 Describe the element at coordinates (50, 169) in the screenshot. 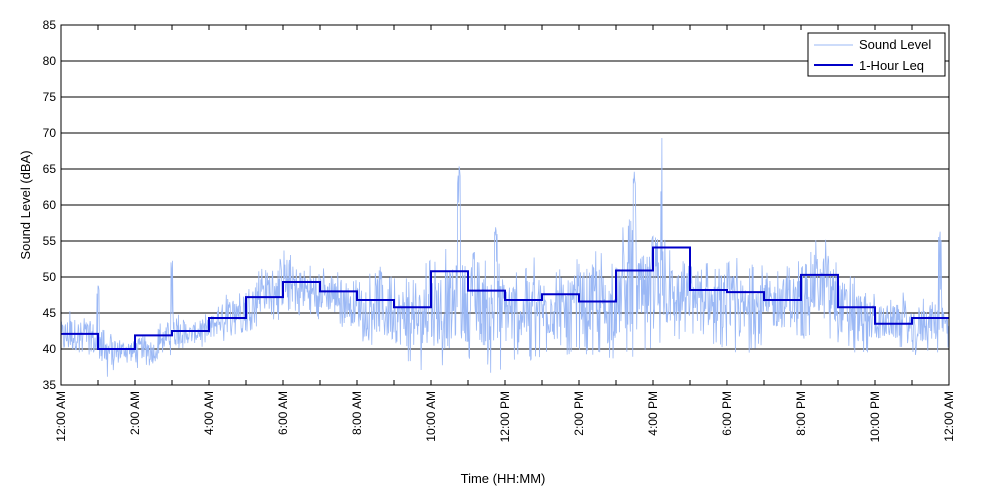

I see `y-tick-label: 65` at that location.